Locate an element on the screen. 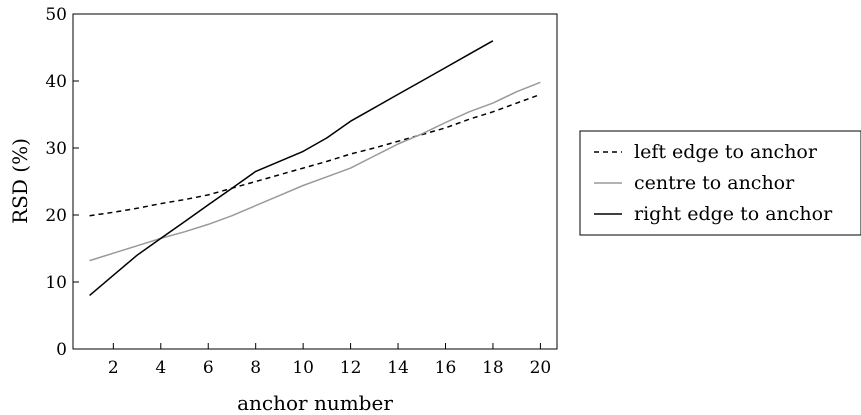 The width and height of the screenshot is (861, 415). x-tick-label: 12 is located at coordinates (351, 368).